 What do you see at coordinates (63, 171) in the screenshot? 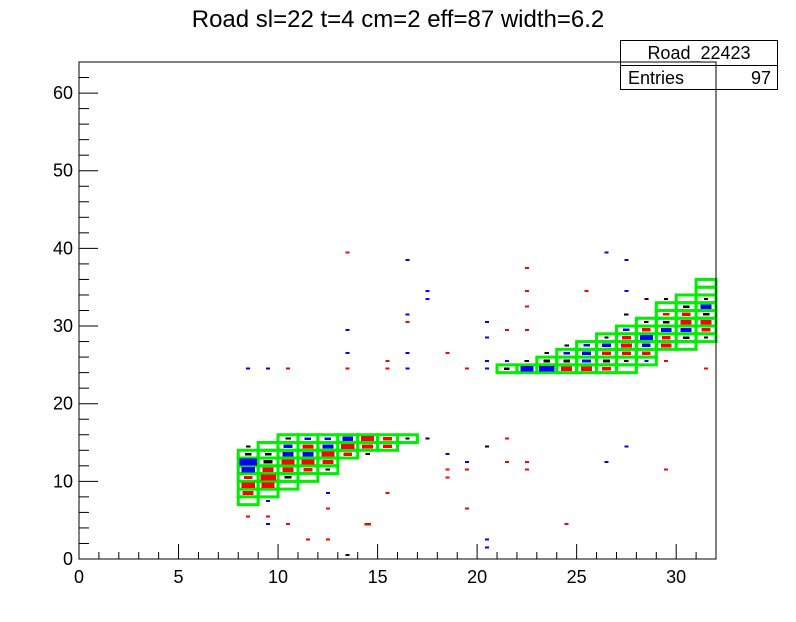
I see `y-tick-label: 50` at bounding box center [63, 171].